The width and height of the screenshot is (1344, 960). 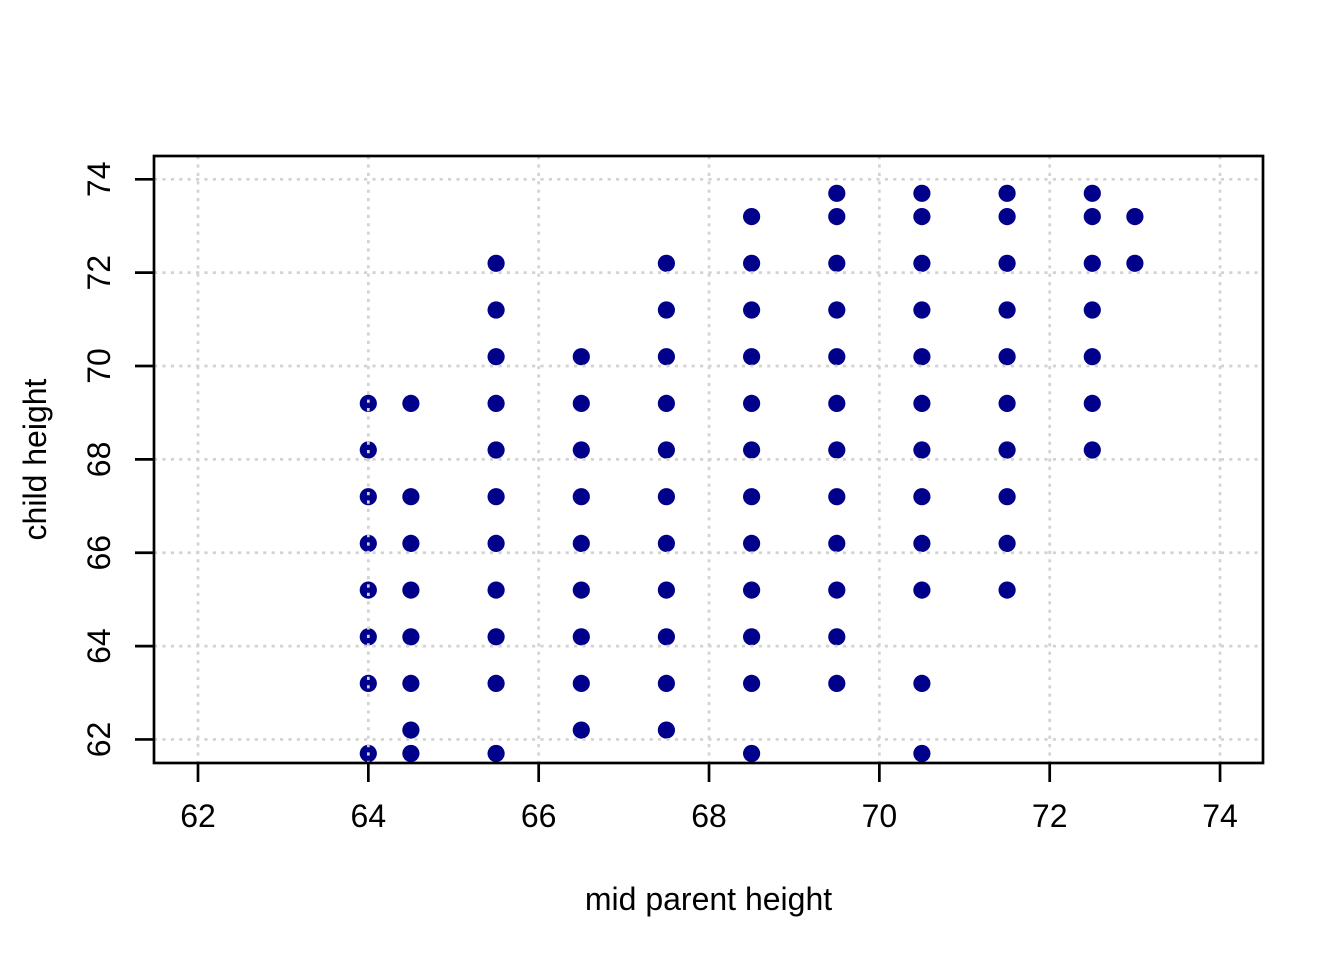 What do you see at coordinates (708, 899) in the screenshot?
I see `x-axis-title: mid parent height` at bounding box center [708, 899].